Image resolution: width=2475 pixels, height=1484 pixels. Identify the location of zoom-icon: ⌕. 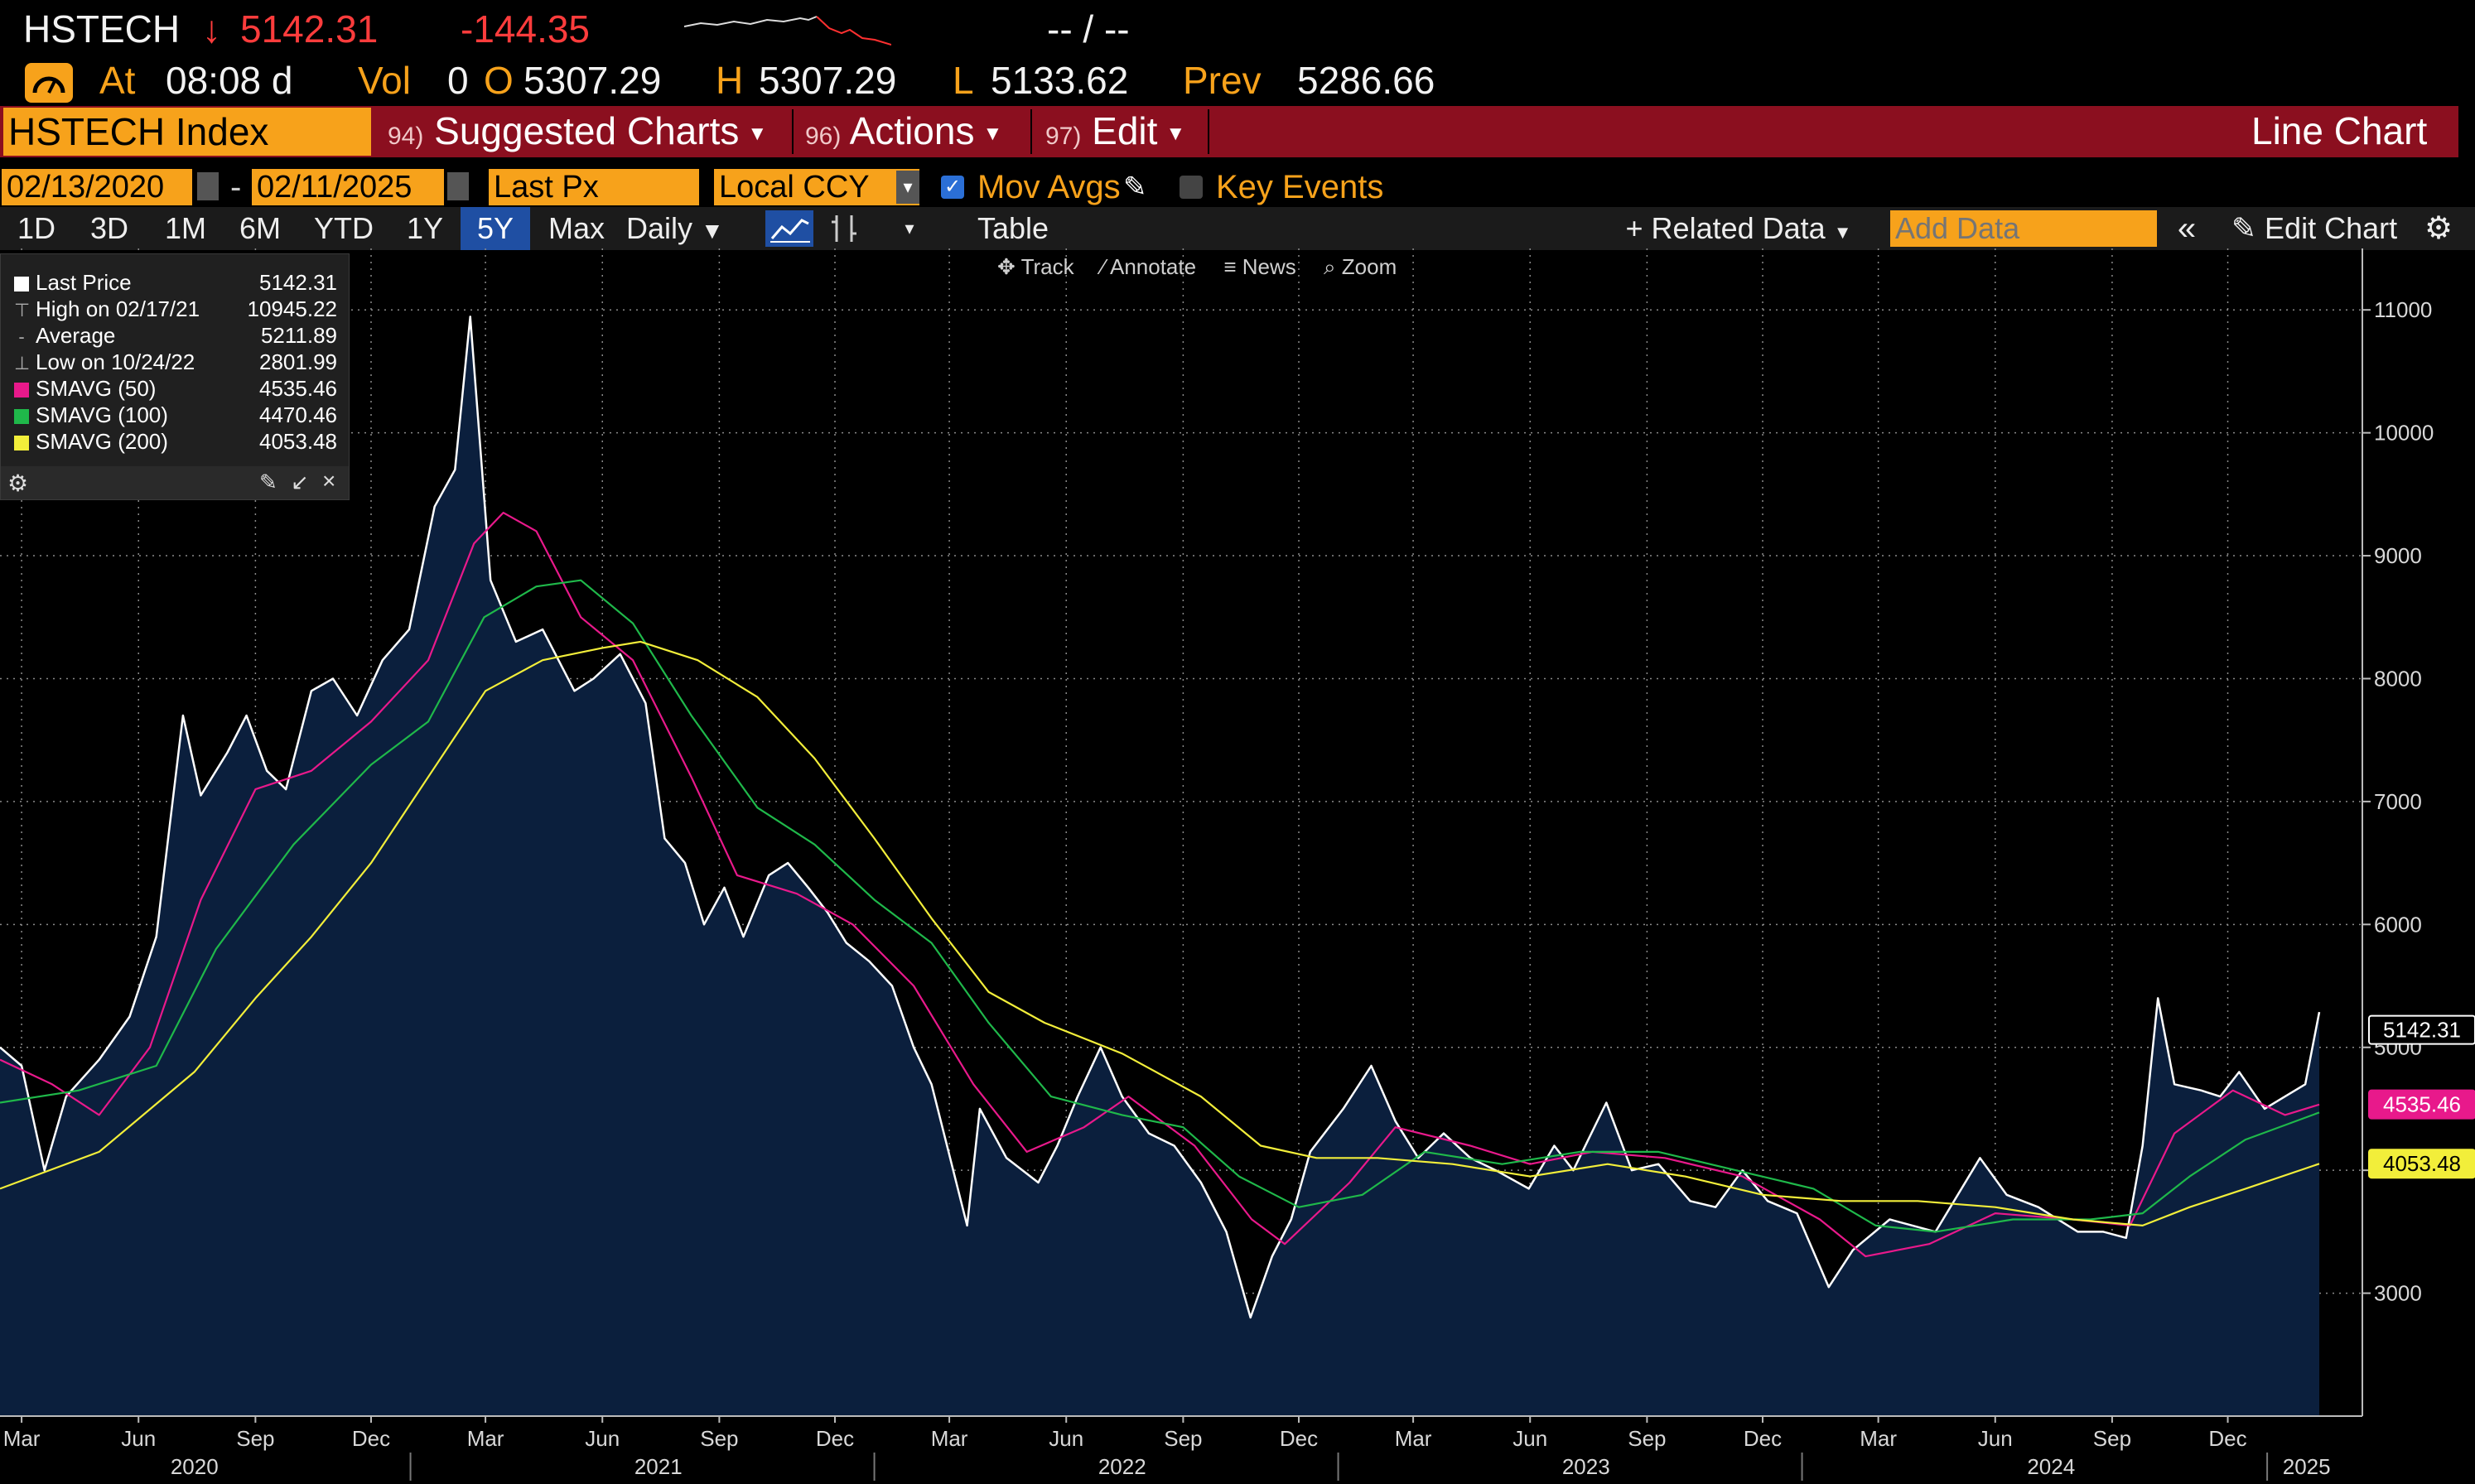
(1329, 266).